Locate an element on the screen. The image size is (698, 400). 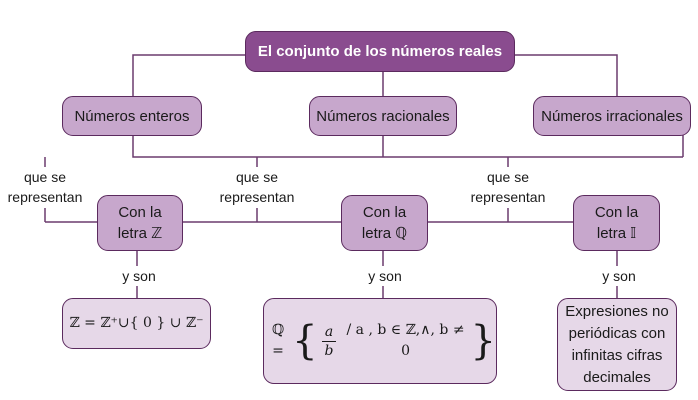
definition-q-fraction: a b is located at coordinates (329, 341).